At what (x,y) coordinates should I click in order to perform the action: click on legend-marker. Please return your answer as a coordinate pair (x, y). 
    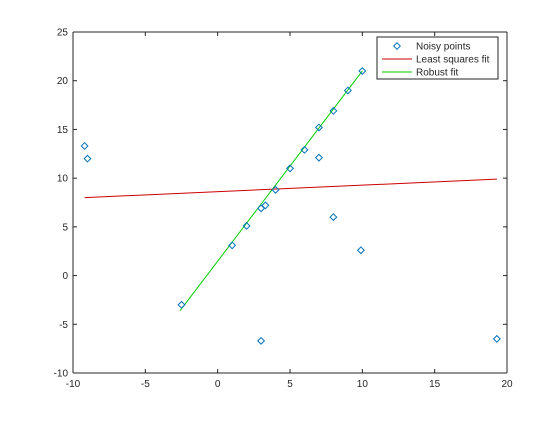
    Looking at the image, I should click on (397, 46).